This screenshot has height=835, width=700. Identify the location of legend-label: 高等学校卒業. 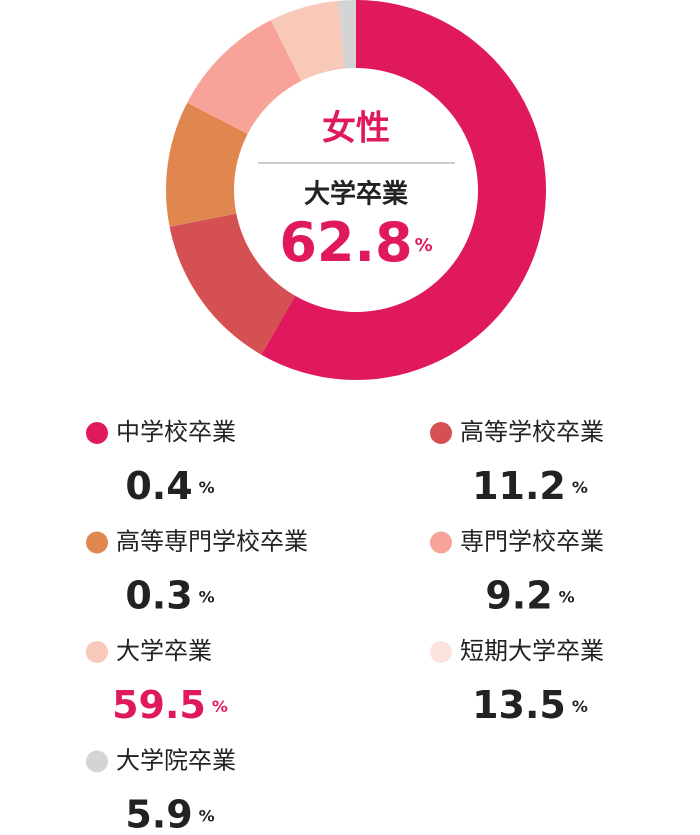
(532, 432).